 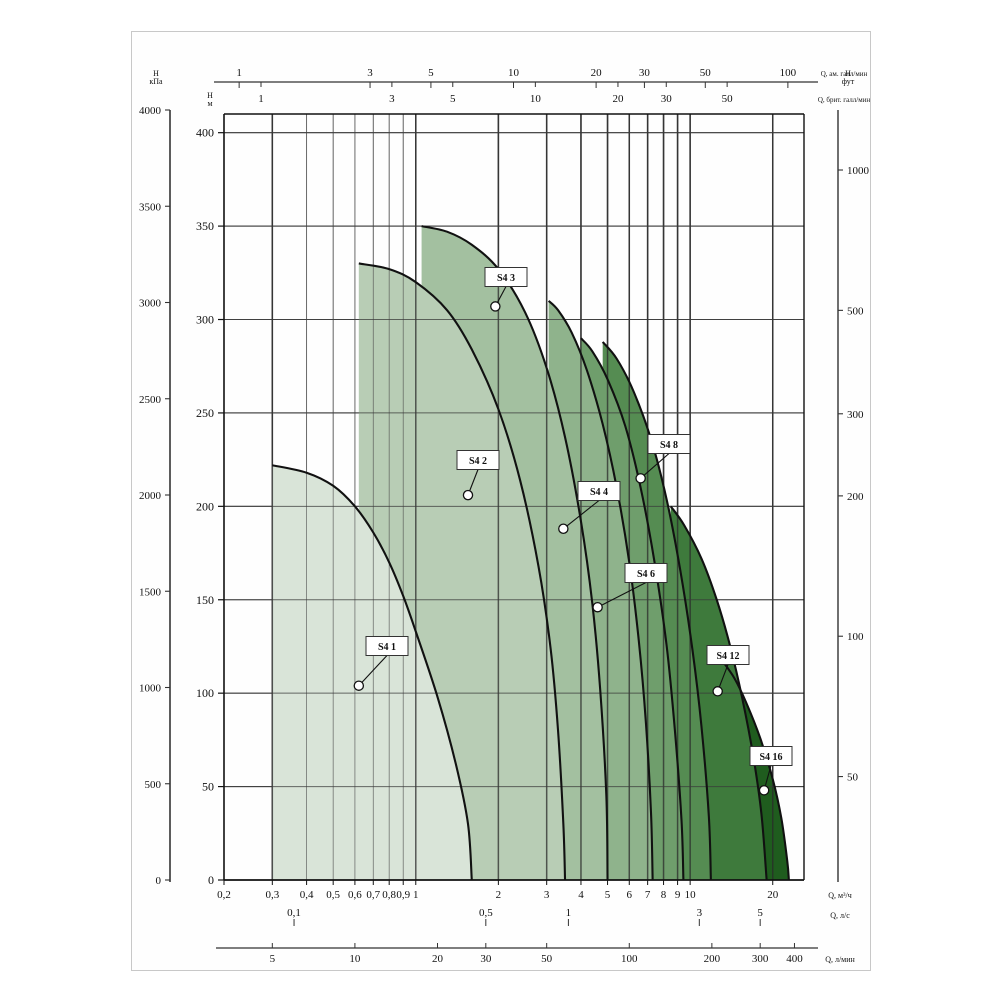 What do you see at coordinates (333, 895) in the screenshot?
I see `tick-label-x-m3h: 0,5` at bounding box center [333, 895].